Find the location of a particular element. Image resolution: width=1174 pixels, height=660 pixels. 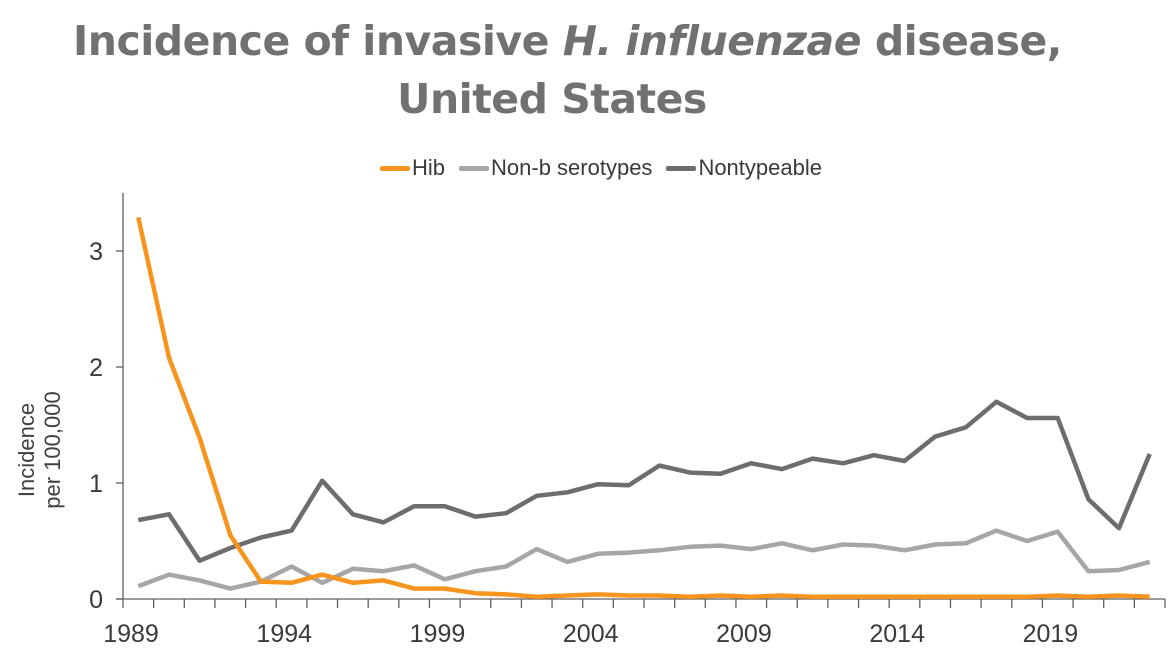

legend-item-nontypeable: Nontypeable is located at coordinates (744, 168).